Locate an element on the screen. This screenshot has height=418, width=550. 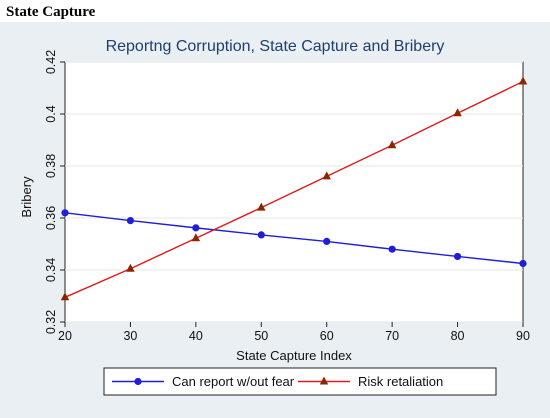
y-tick-label: 0.4 is located at coordinates (51, 113).